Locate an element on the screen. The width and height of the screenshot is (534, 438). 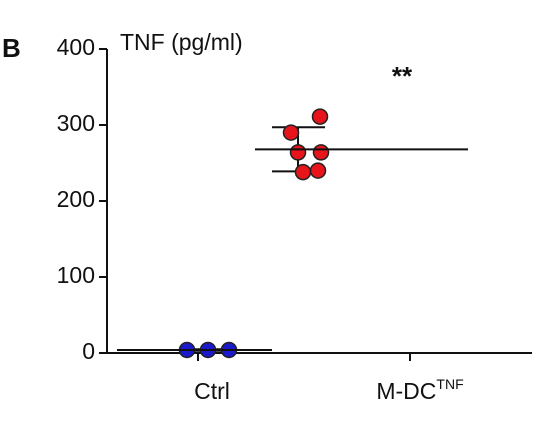
panel-label: B is located at coordinates (11, 48).